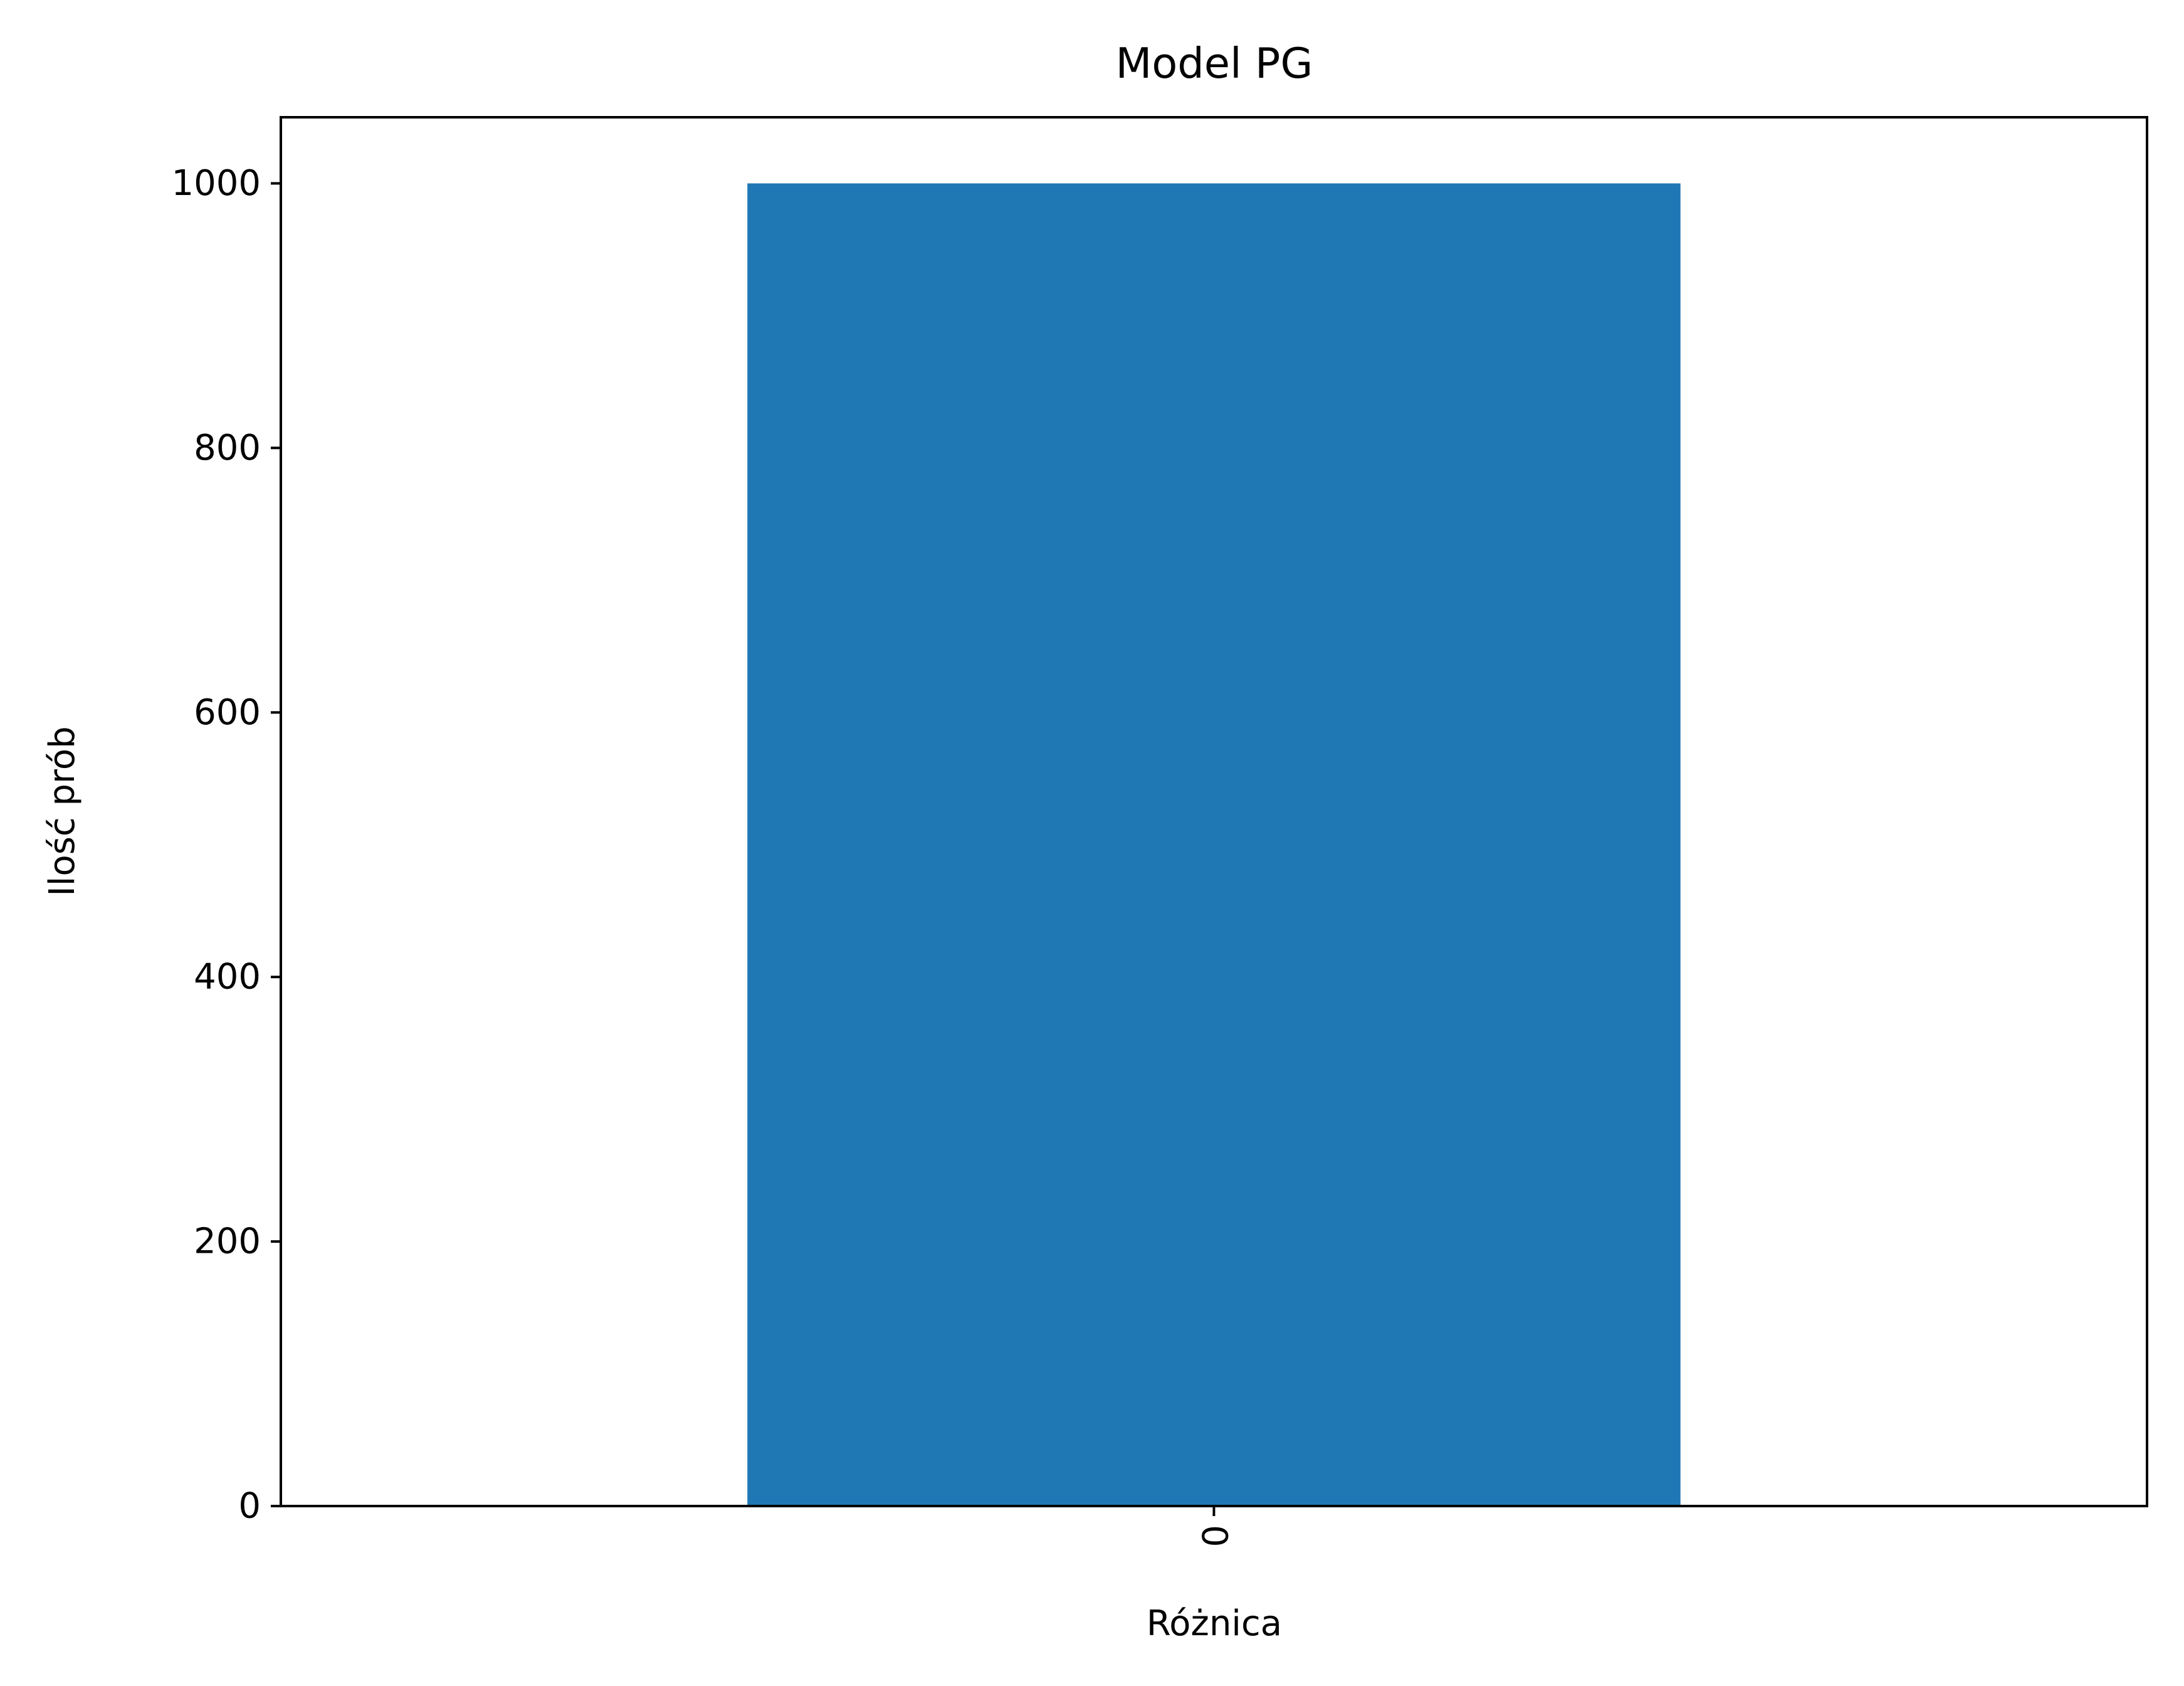 The width and height of the screenshot is (2184, 1686). Describe the element at coordinates (228, 1241) in the screenshot. I see `y-tick-label-200: 200` at that location.